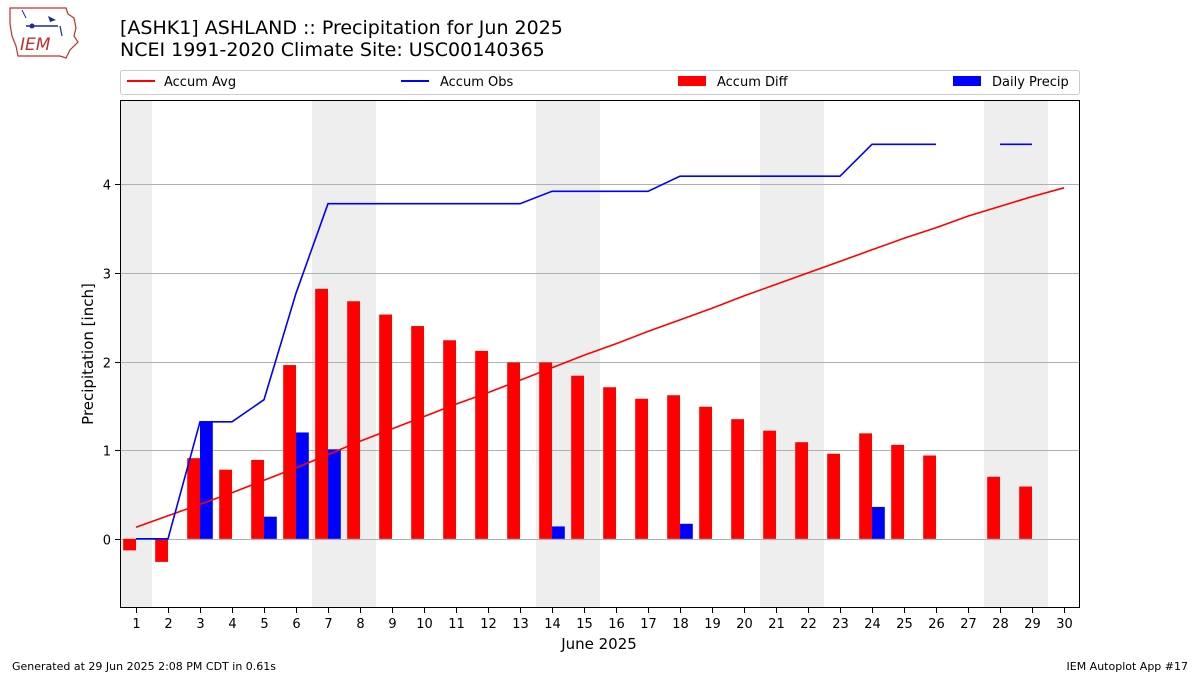 This screenshot has height=675, width=1200. I want to click on x-tick-label-23: 23, so click(840, 624).